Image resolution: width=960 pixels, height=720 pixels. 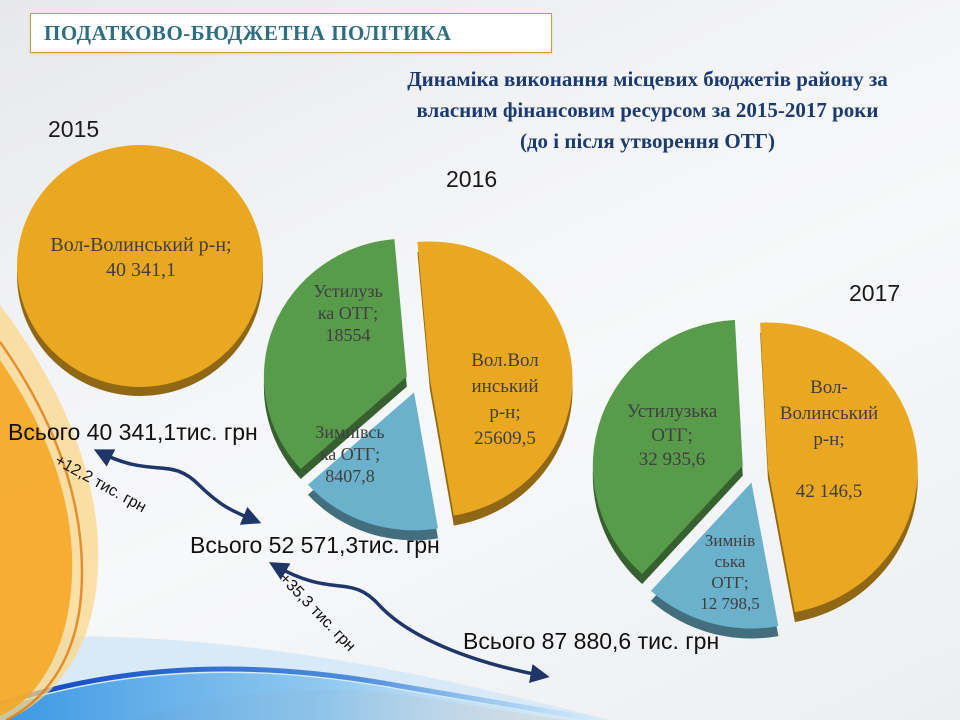 What do you see at coordinates (74, 129) in the screenshot?
I see `year-label-2015: 2015` at bounding box center [74, 129].